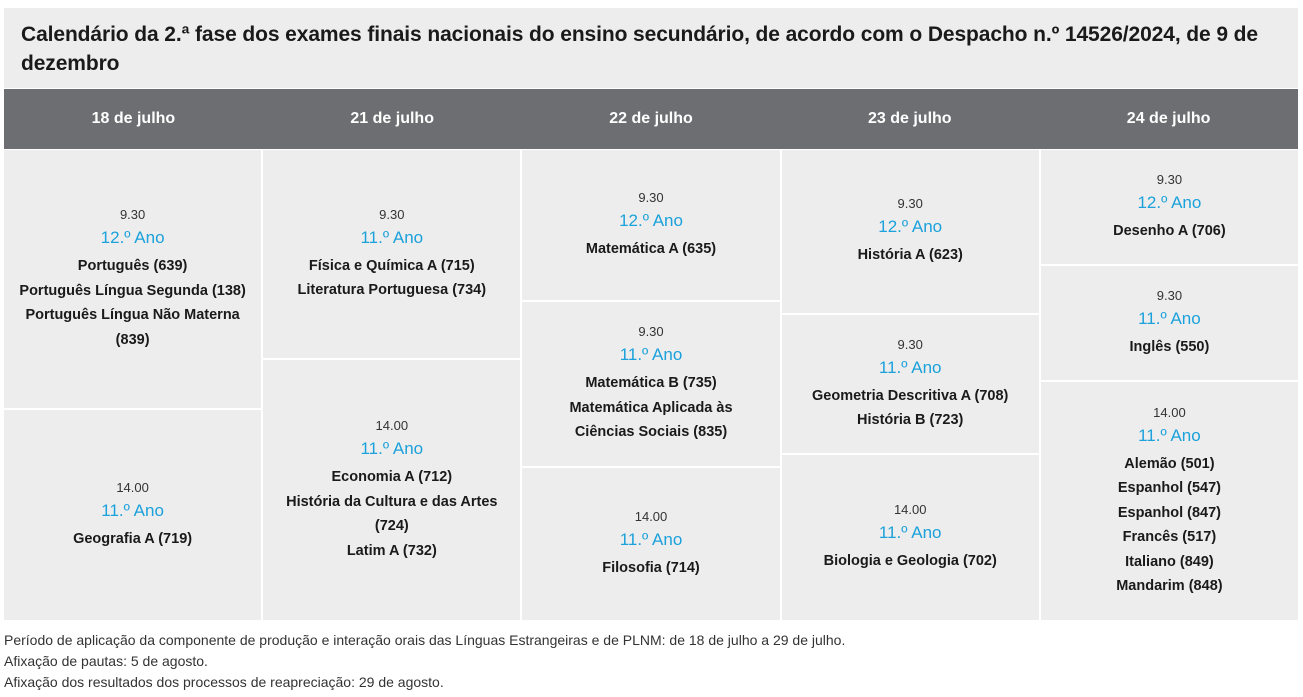 This screenshot has width=1303, height=697. I want to click on exam-name: Francês (517), so click(1169, 537).